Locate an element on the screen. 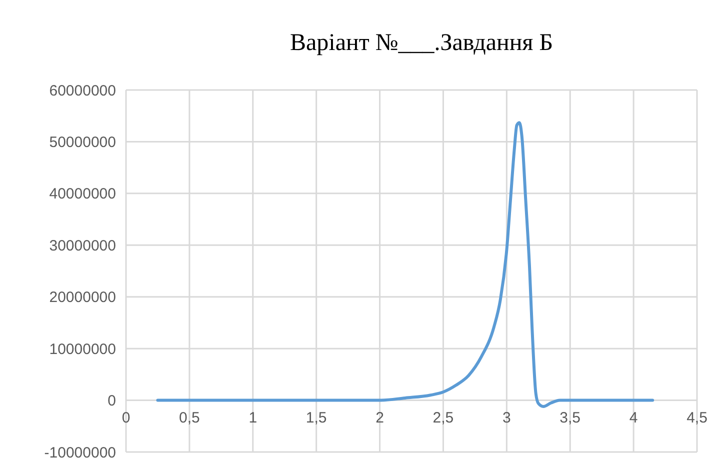 The height and width of the screenshot is (470, 726). y-tick-label: 10000000 is located at coordinates (82, 349).